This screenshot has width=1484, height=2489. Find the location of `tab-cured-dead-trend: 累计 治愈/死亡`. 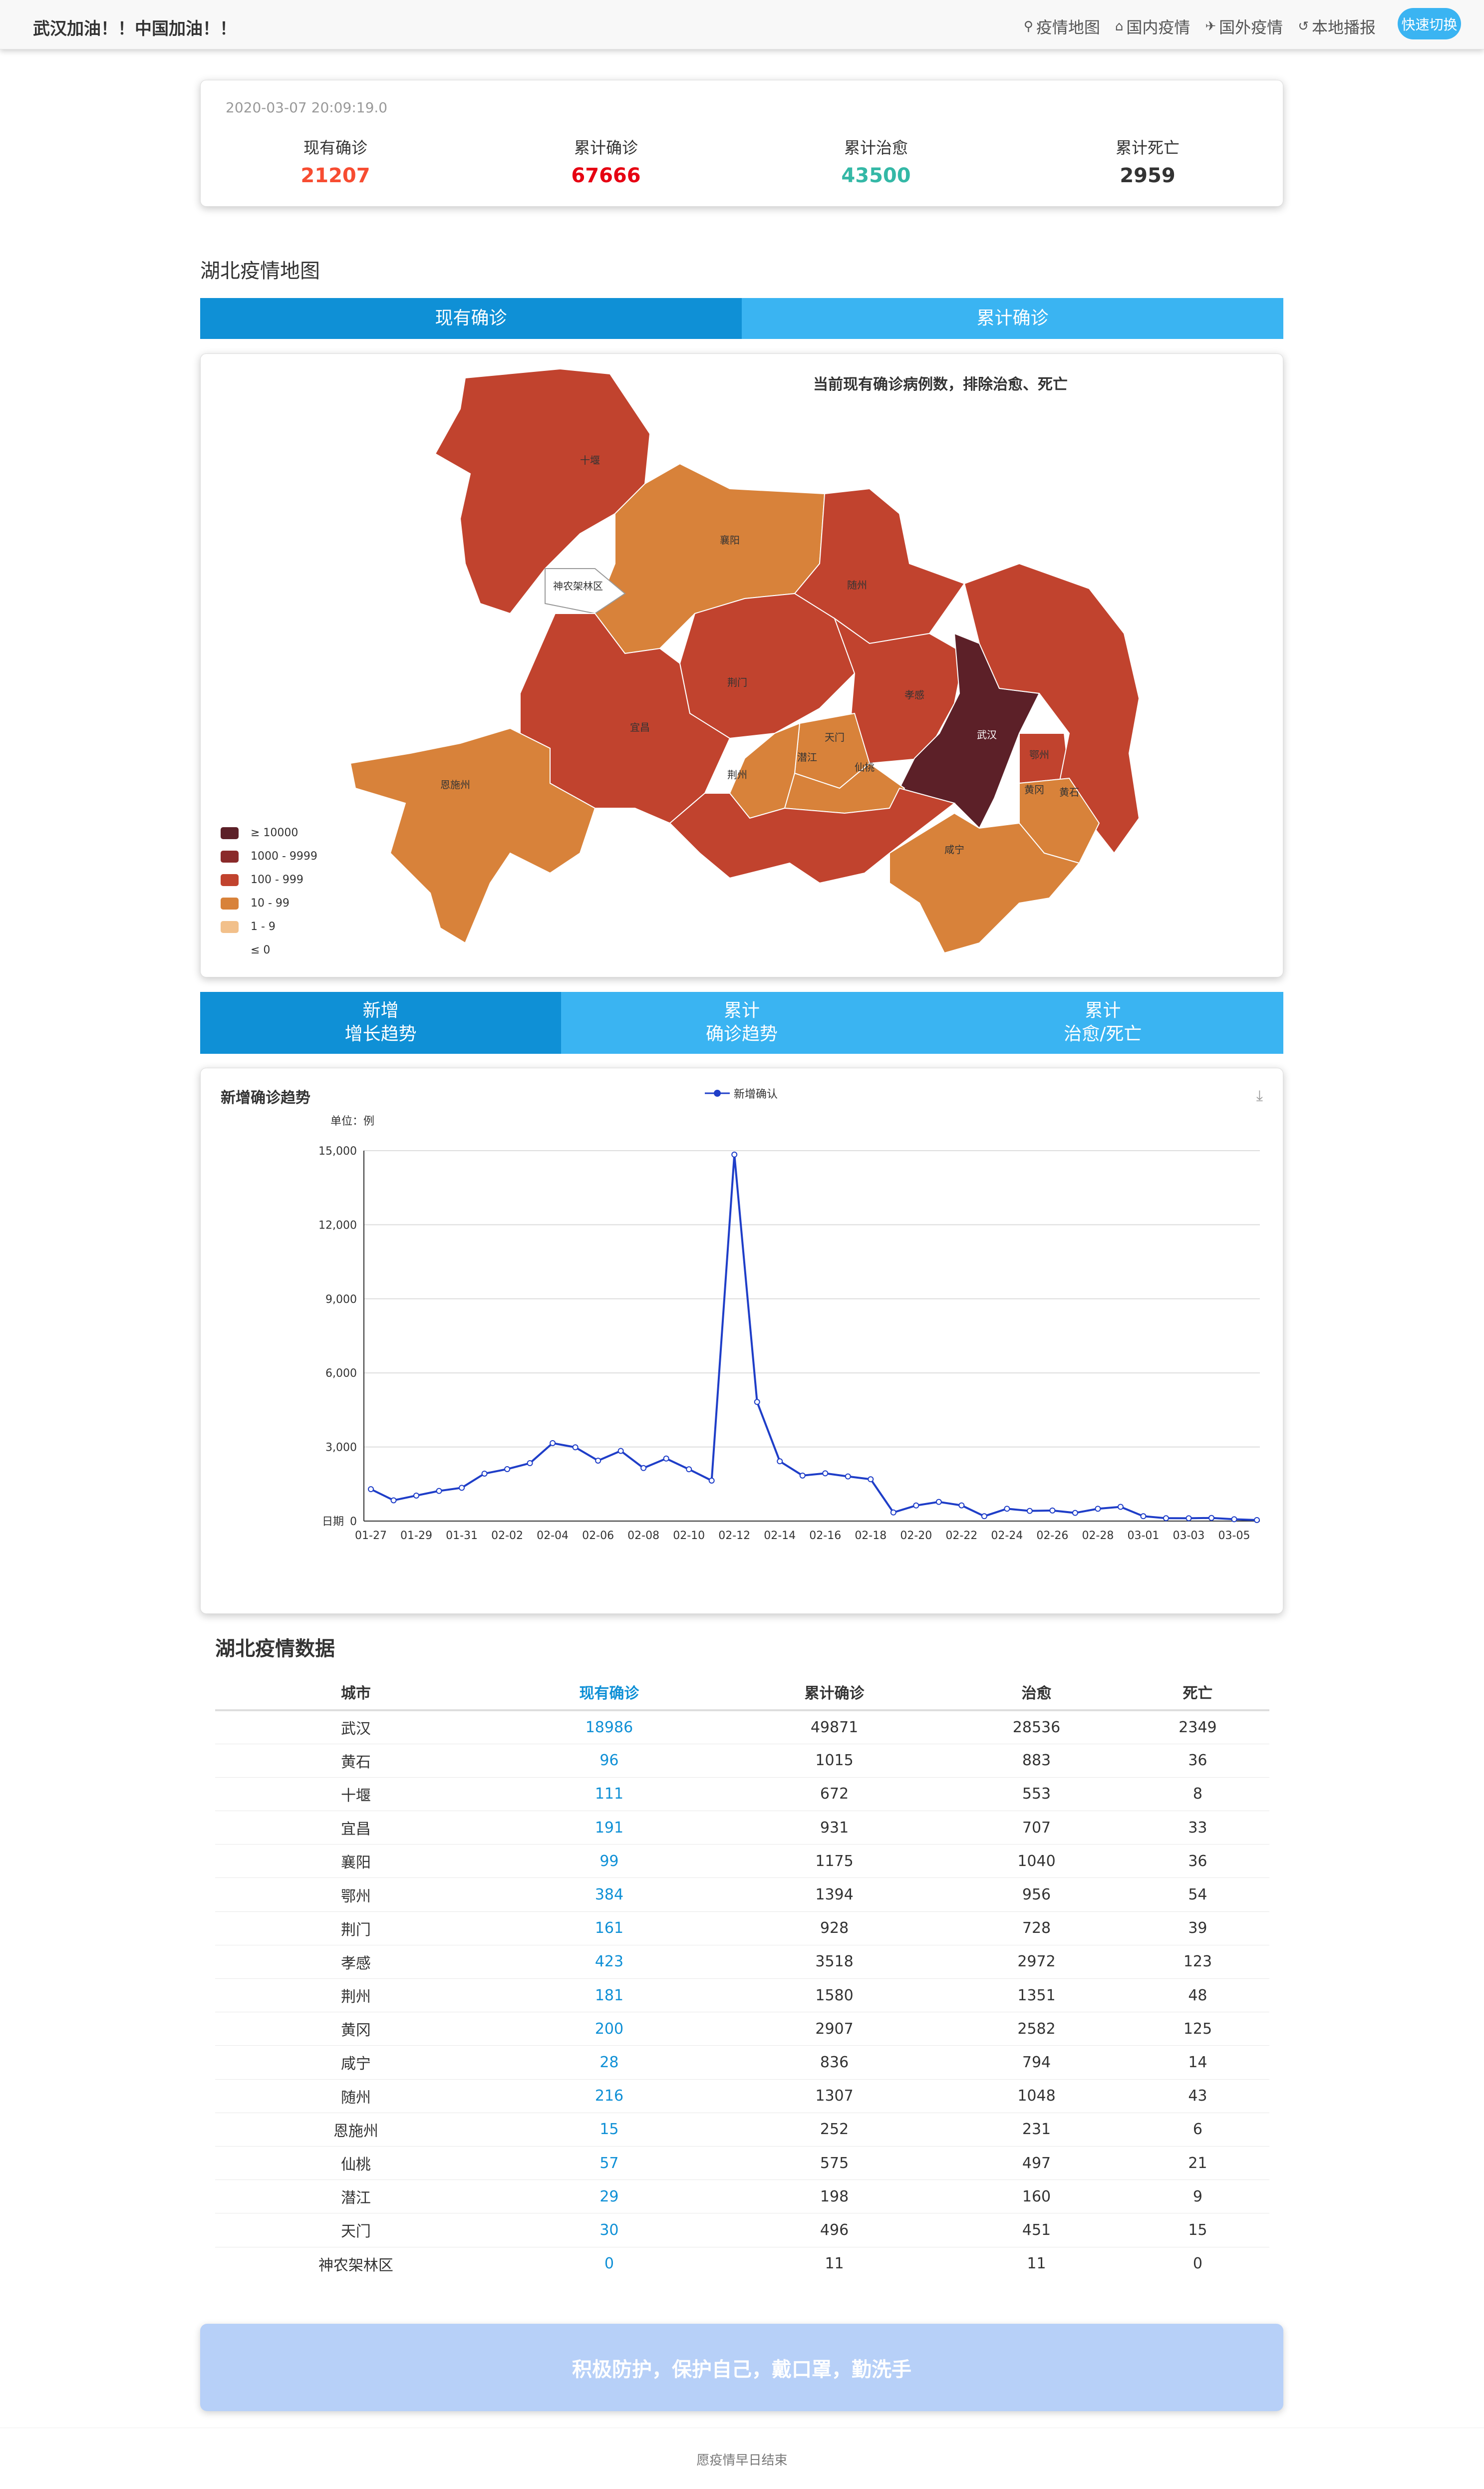

tab-cured-dead-trend: 累计 治愈/死亡 is located at coordinates (1103, 1023).